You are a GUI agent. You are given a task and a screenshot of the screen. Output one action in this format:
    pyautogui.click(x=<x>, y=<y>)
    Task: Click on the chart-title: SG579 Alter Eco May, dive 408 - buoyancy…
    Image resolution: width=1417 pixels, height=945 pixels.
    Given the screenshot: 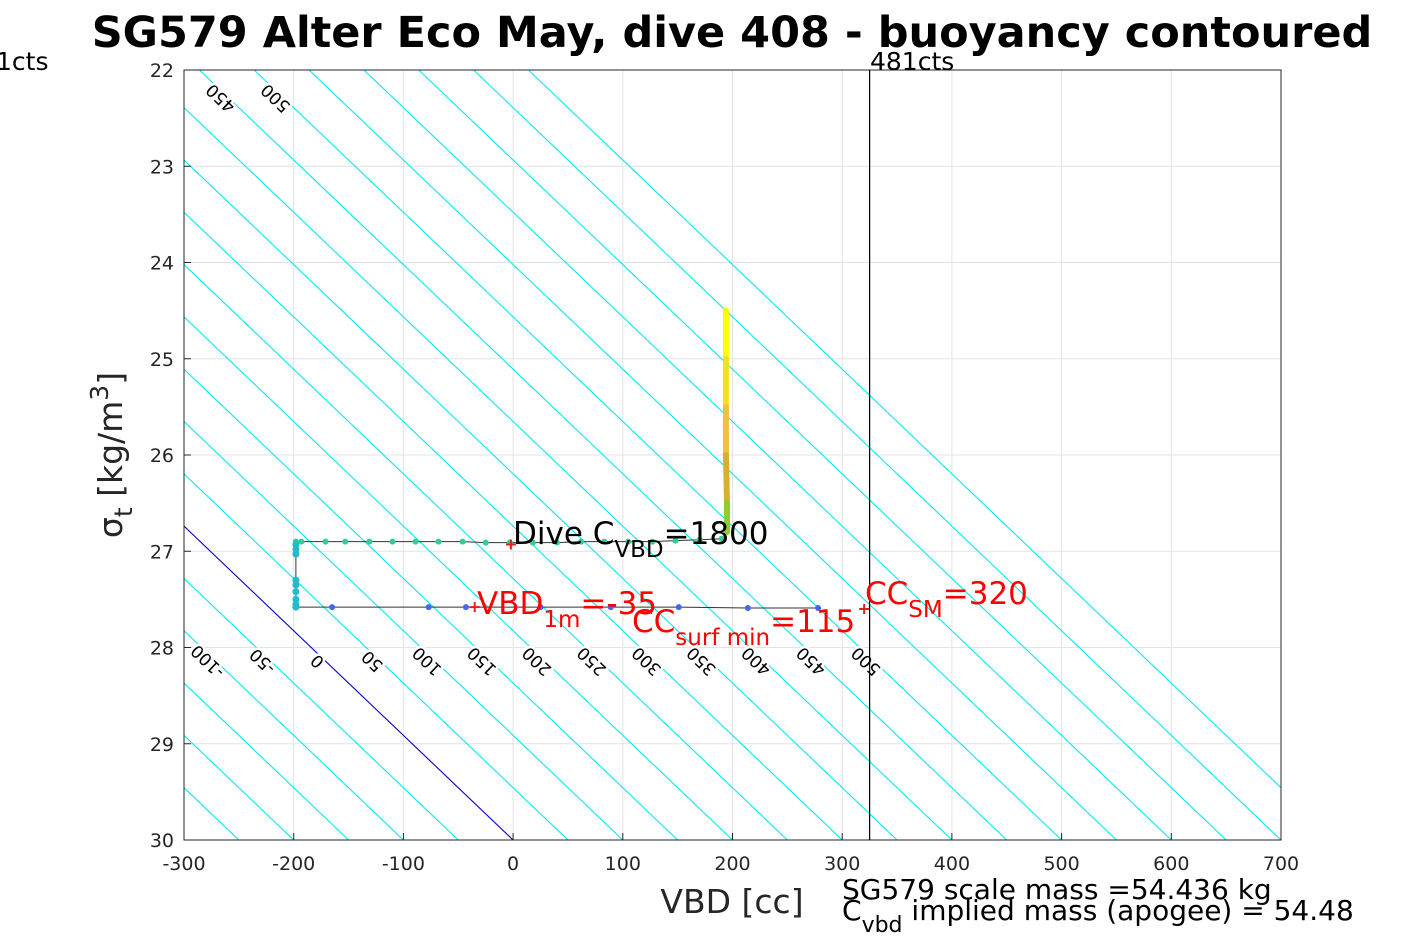 What is the action you would take?
    pyautogui.click(x=732, y=33)
    